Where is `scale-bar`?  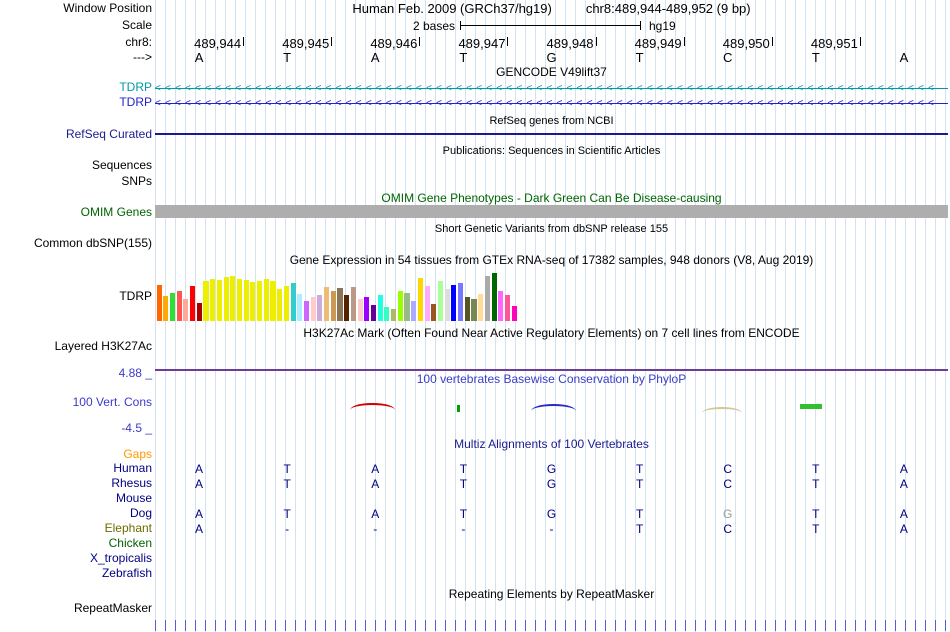 scale-bar is located at coordinates (550, 25).